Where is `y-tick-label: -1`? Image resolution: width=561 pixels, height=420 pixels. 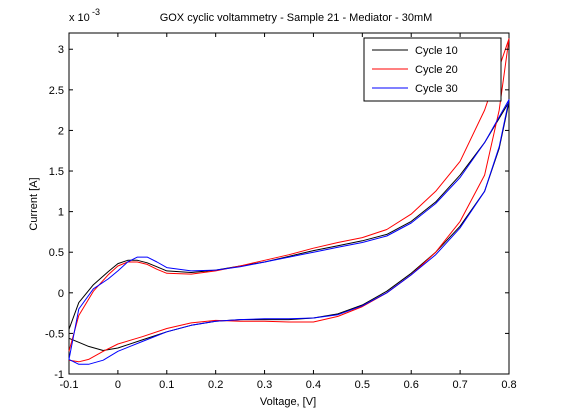 y-tick-label: -1 is located at coordinates (59, 375).